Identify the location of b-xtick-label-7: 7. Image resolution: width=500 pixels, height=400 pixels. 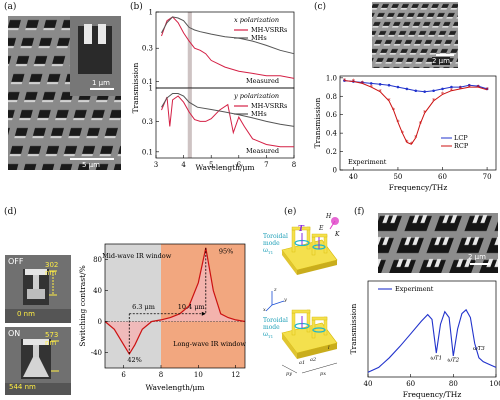
(266, 165).